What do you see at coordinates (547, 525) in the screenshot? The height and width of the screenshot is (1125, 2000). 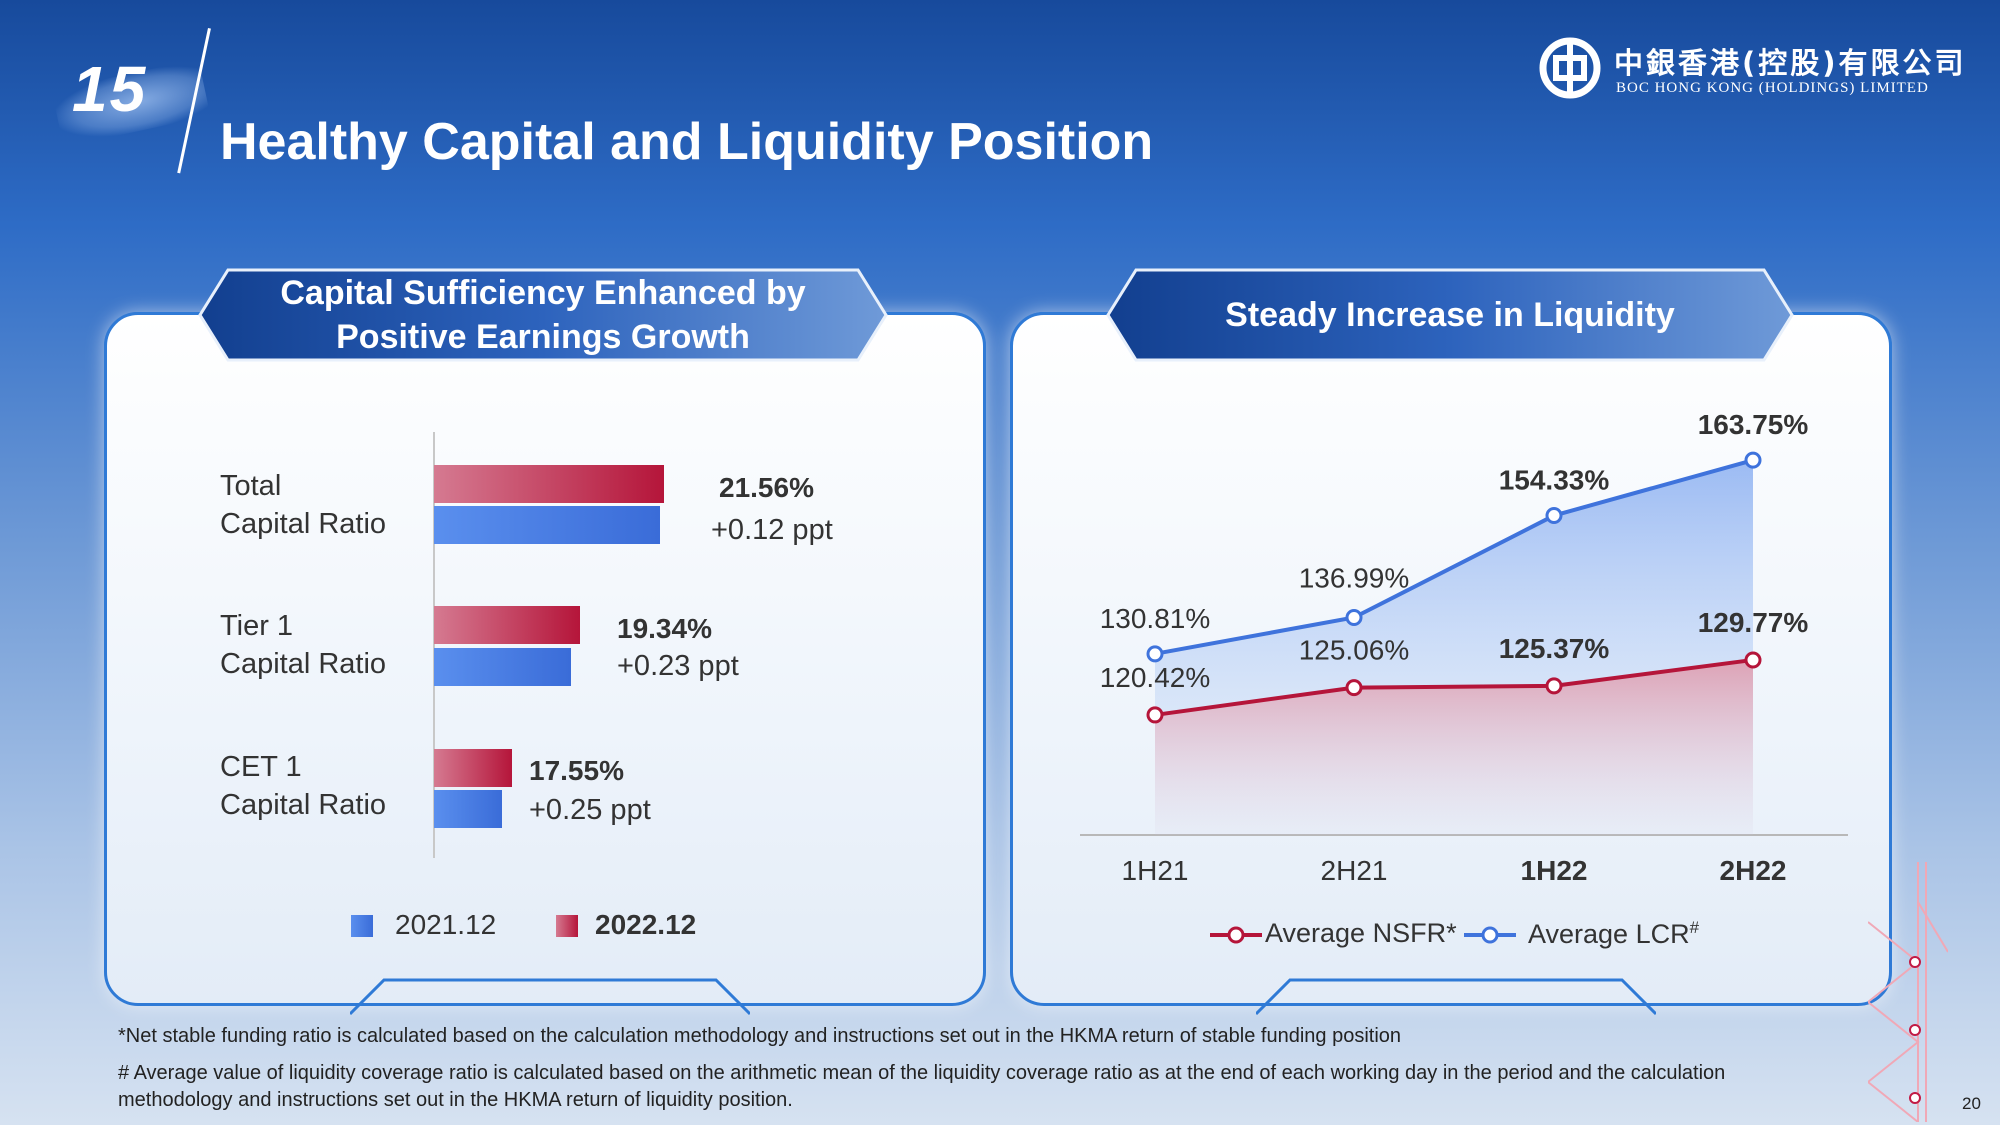 I see `bar-2021-total` at bounding box center [547, 525].